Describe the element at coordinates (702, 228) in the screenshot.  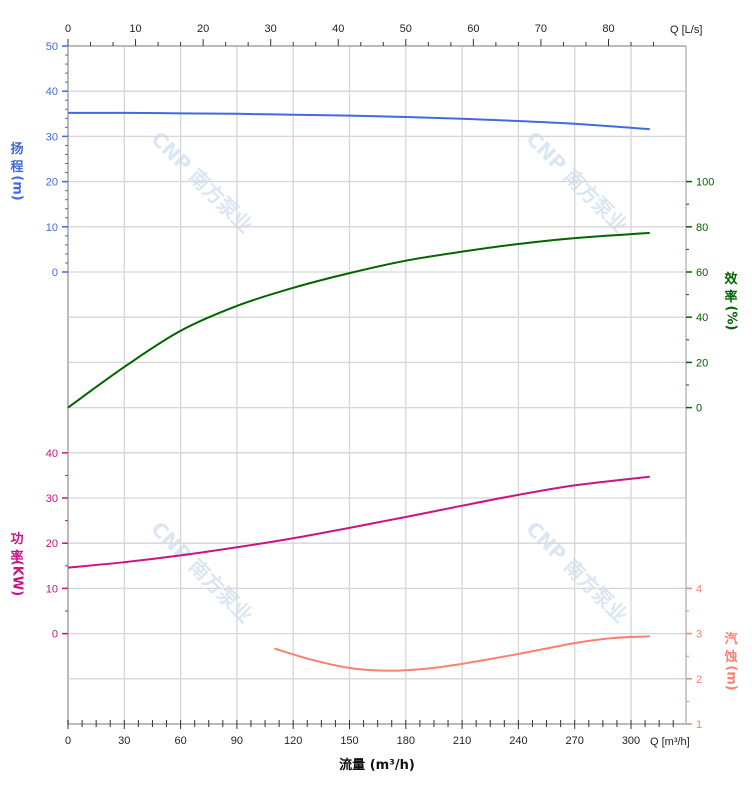
I see `efficiency-tick-label: 80` at that location.